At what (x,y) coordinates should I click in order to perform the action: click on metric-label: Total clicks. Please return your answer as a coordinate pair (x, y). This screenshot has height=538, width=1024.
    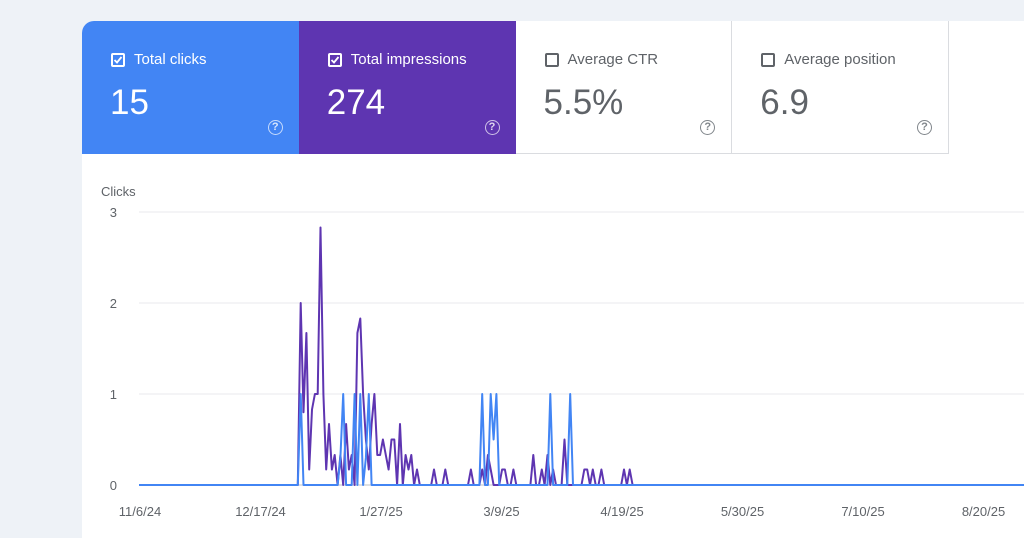
    Looking at the image, I should click on (170, 59).